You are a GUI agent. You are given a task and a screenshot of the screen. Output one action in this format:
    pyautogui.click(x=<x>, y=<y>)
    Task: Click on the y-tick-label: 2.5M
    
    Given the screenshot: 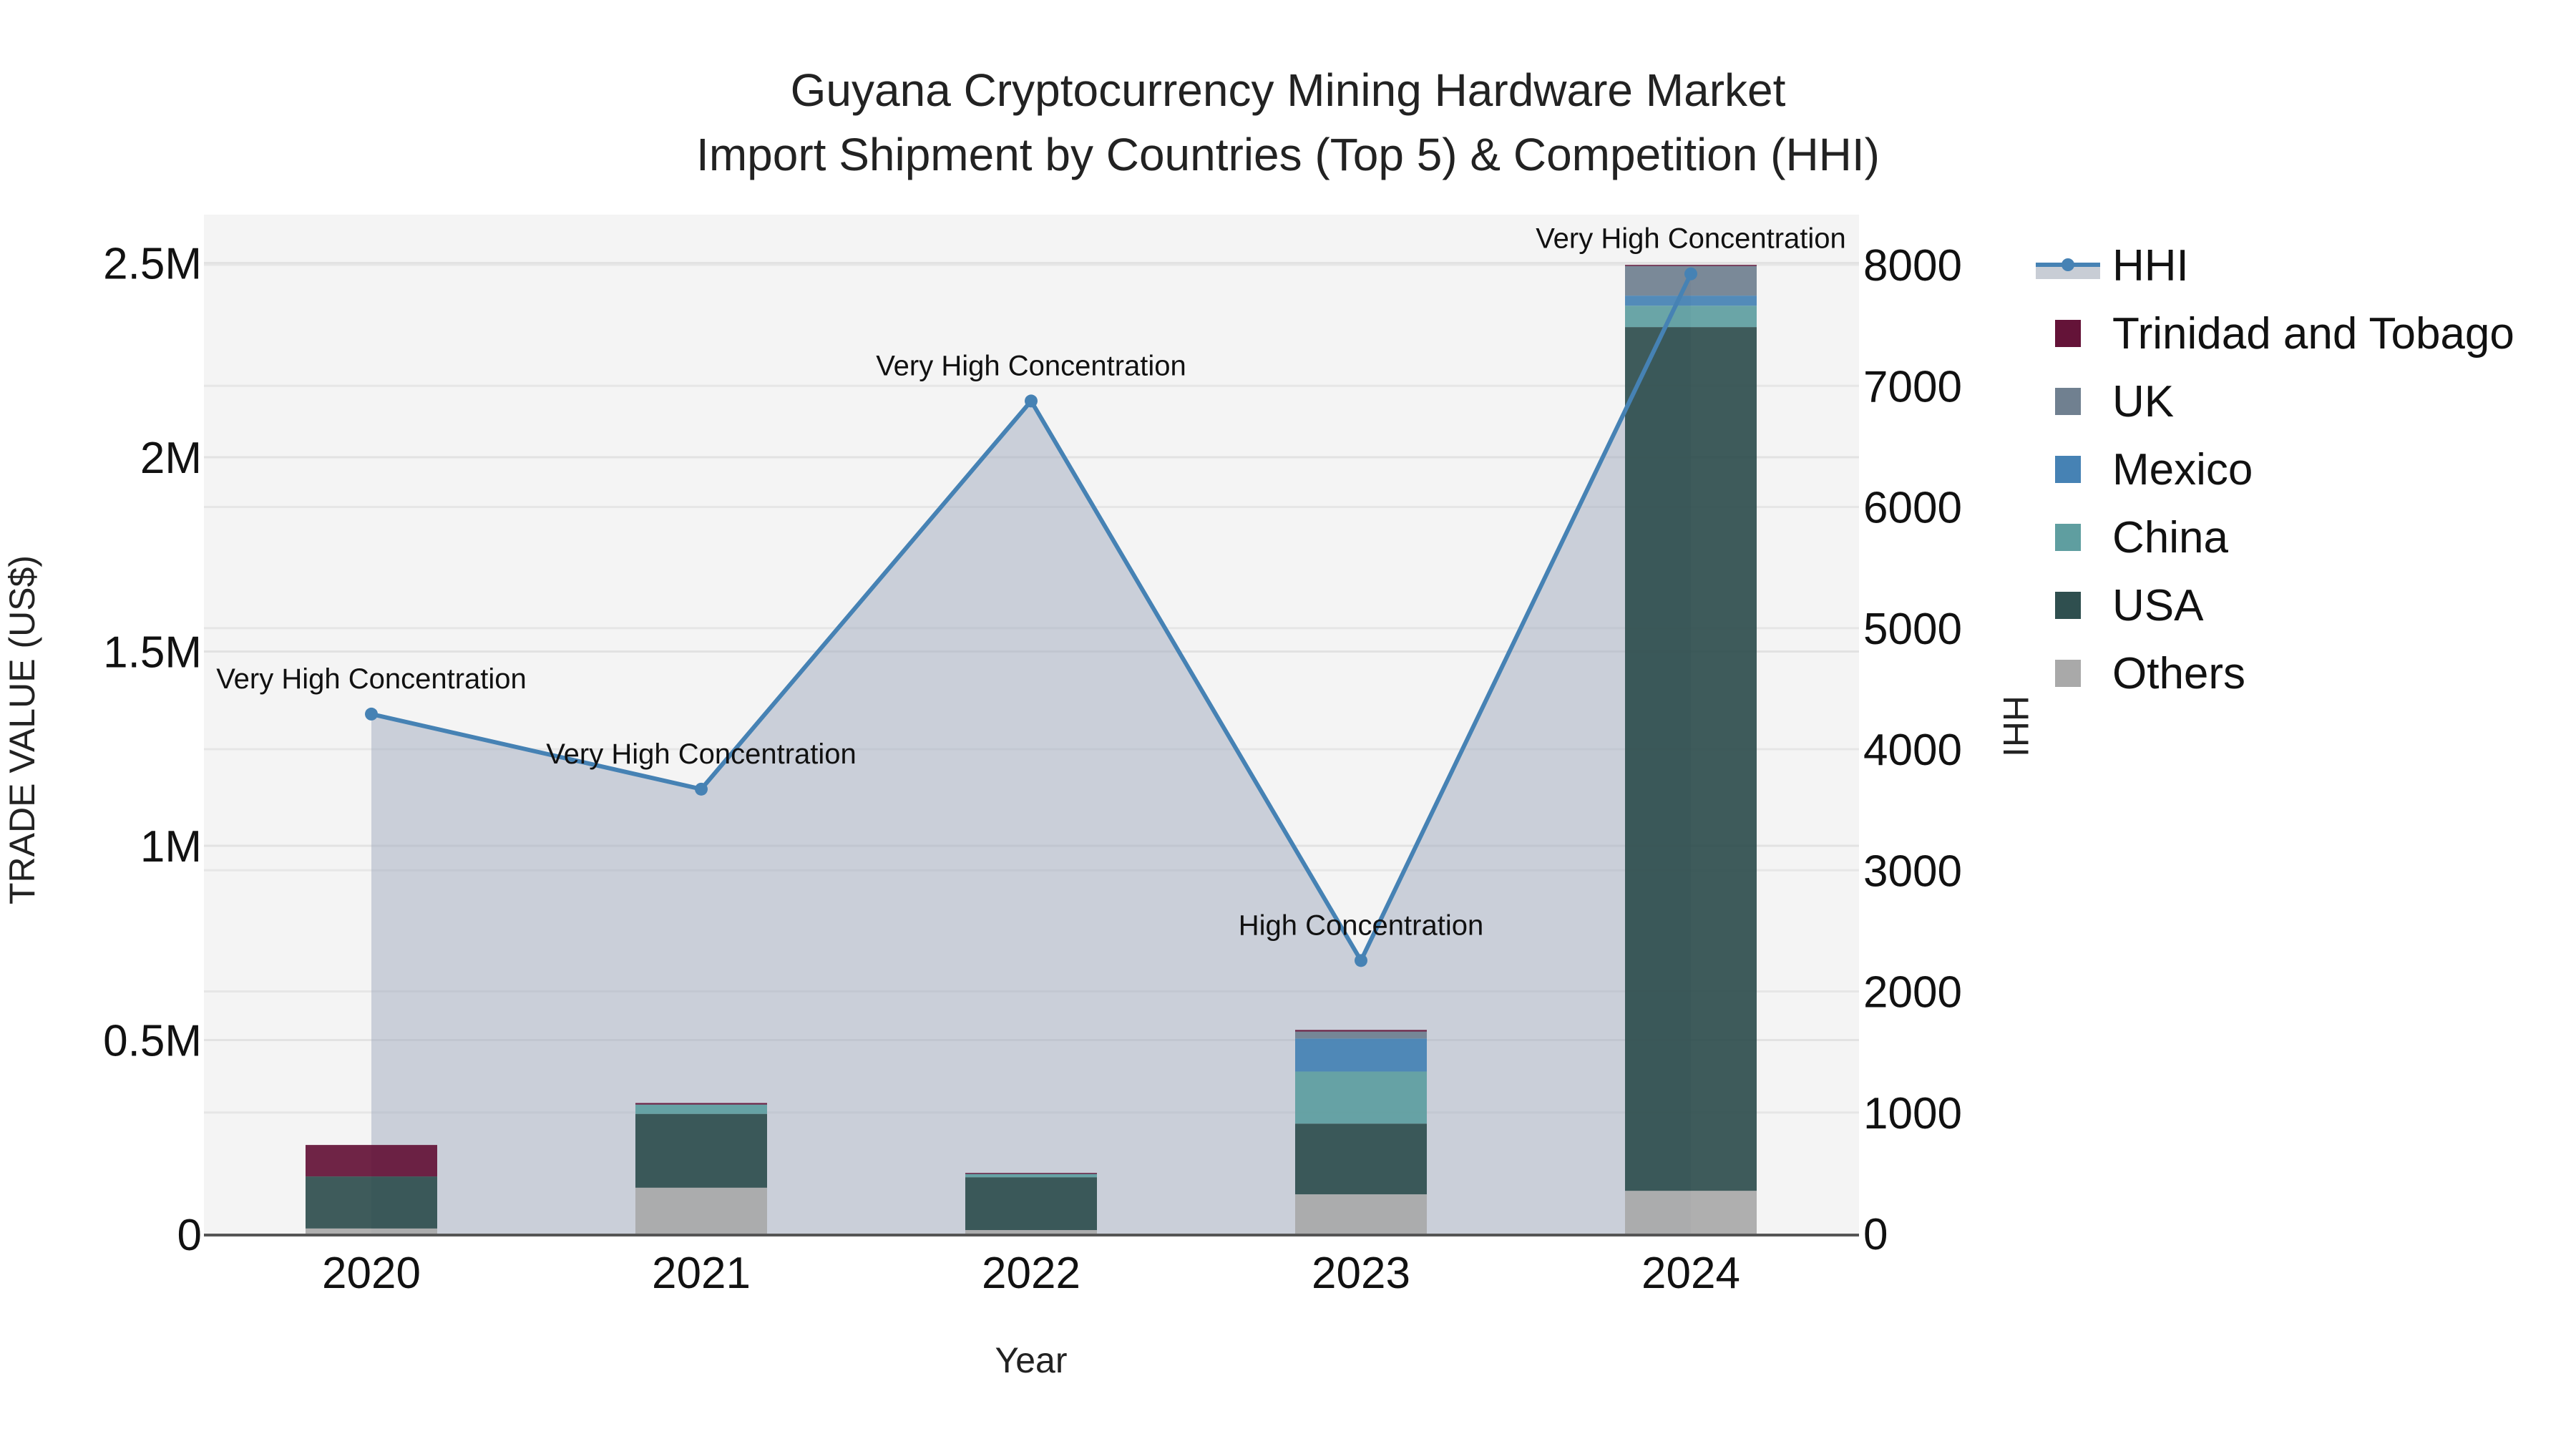 What is the action you would take?
    pyautogui.click(x=152, y=264)
    